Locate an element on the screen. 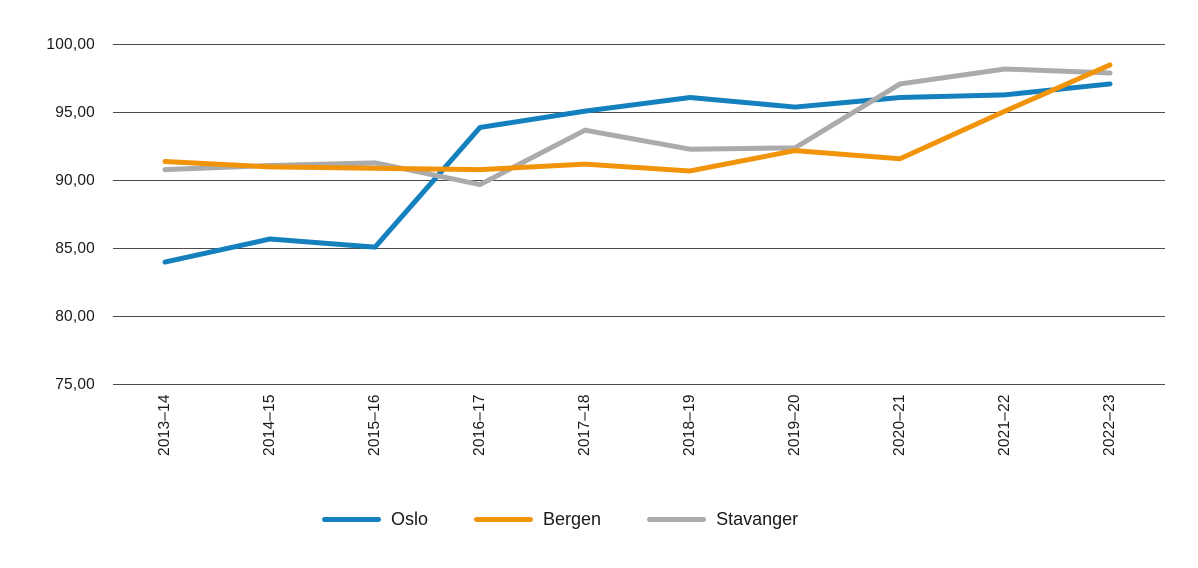 The image size is (1198, 568). legend-label-oslo: Oslo is located at coordinates (410, 519).